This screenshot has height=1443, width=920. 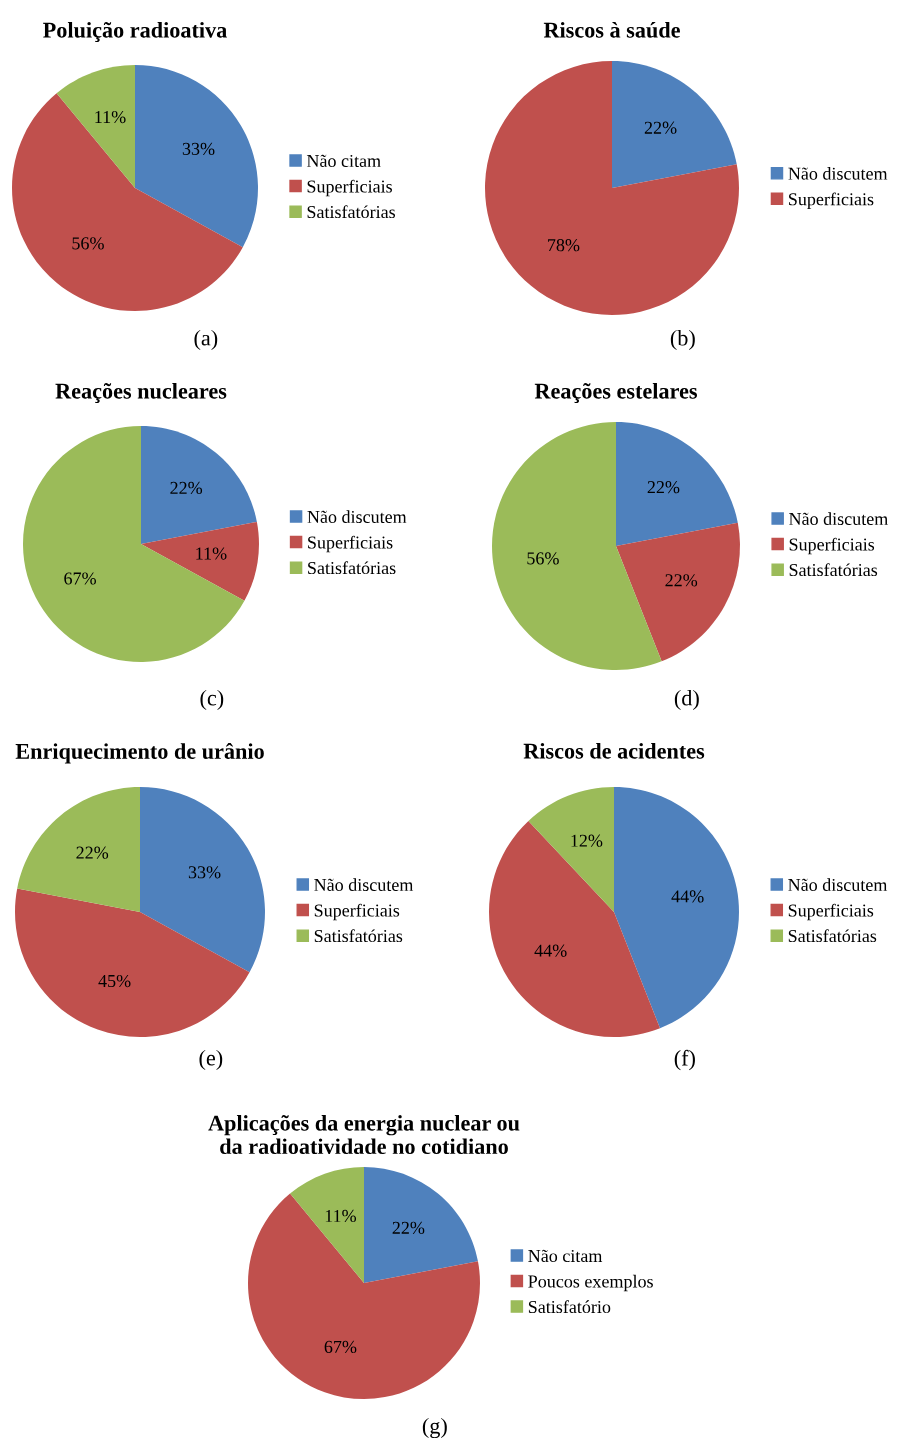 I want to click on text: (c), so click(x=212, y=700).